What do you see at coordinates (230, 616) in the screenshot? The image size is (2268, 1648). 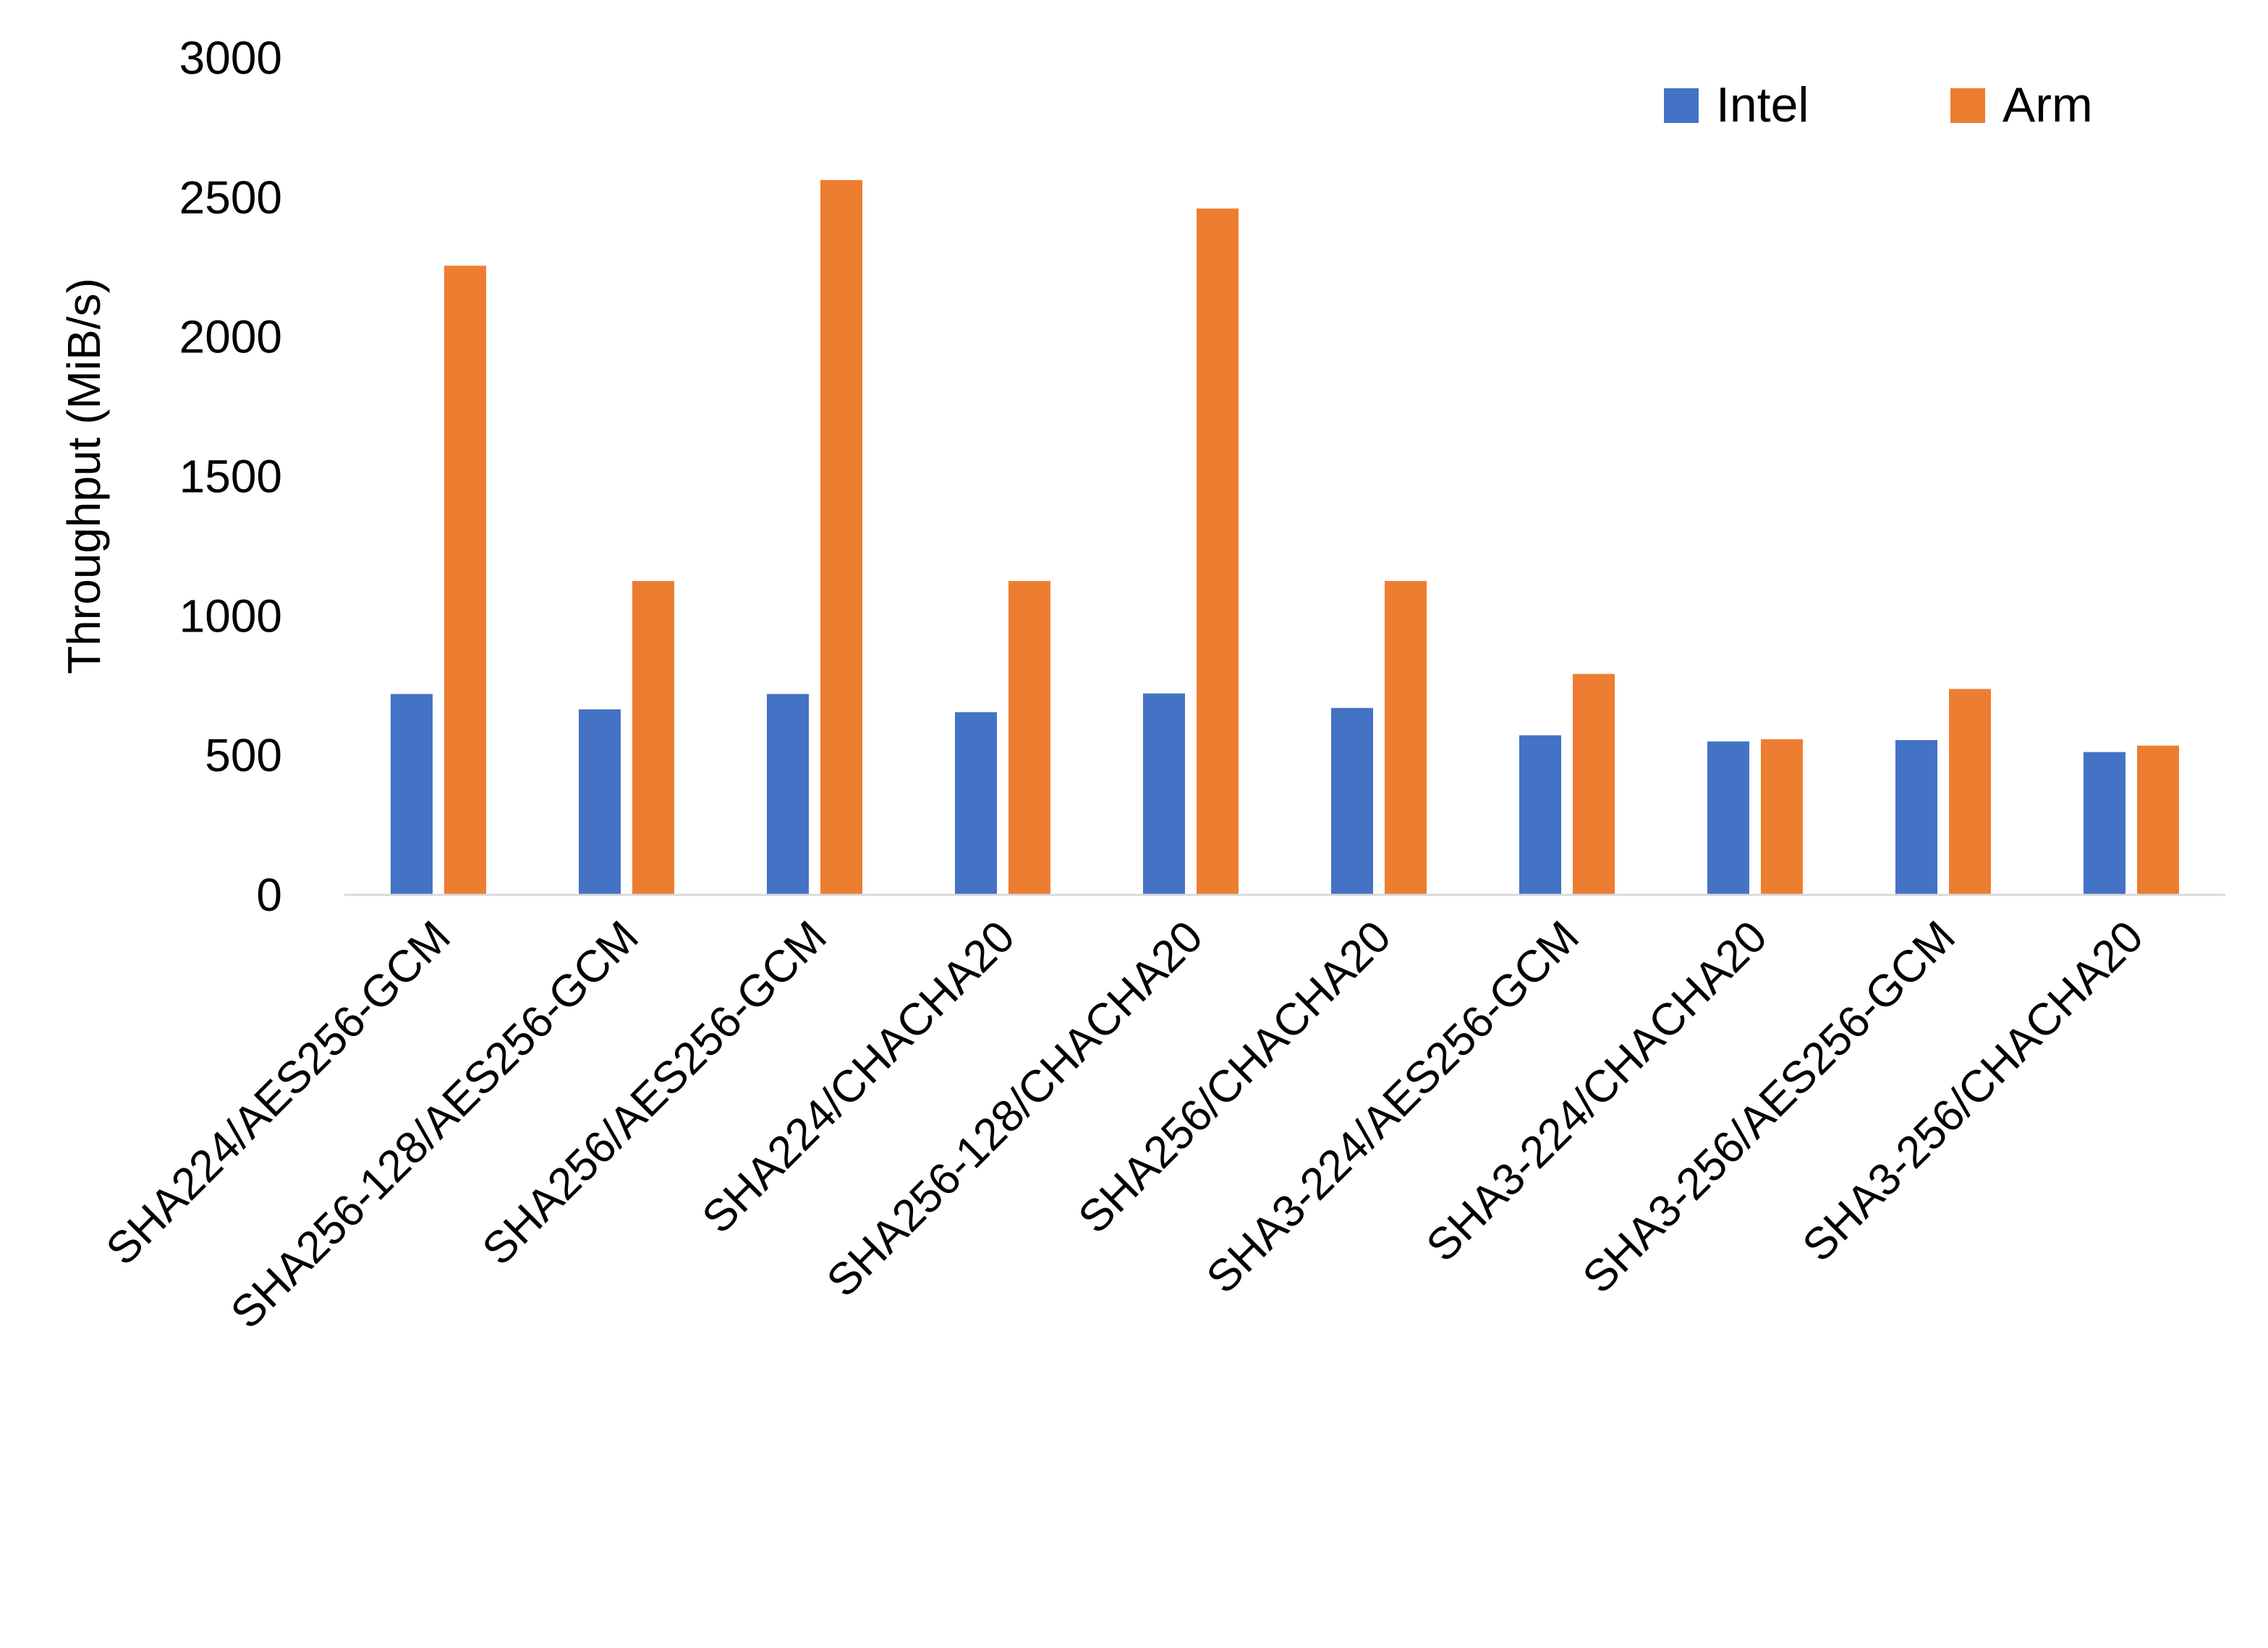 I see `y-tick-label: 1000` at bounding box center [230, 616].